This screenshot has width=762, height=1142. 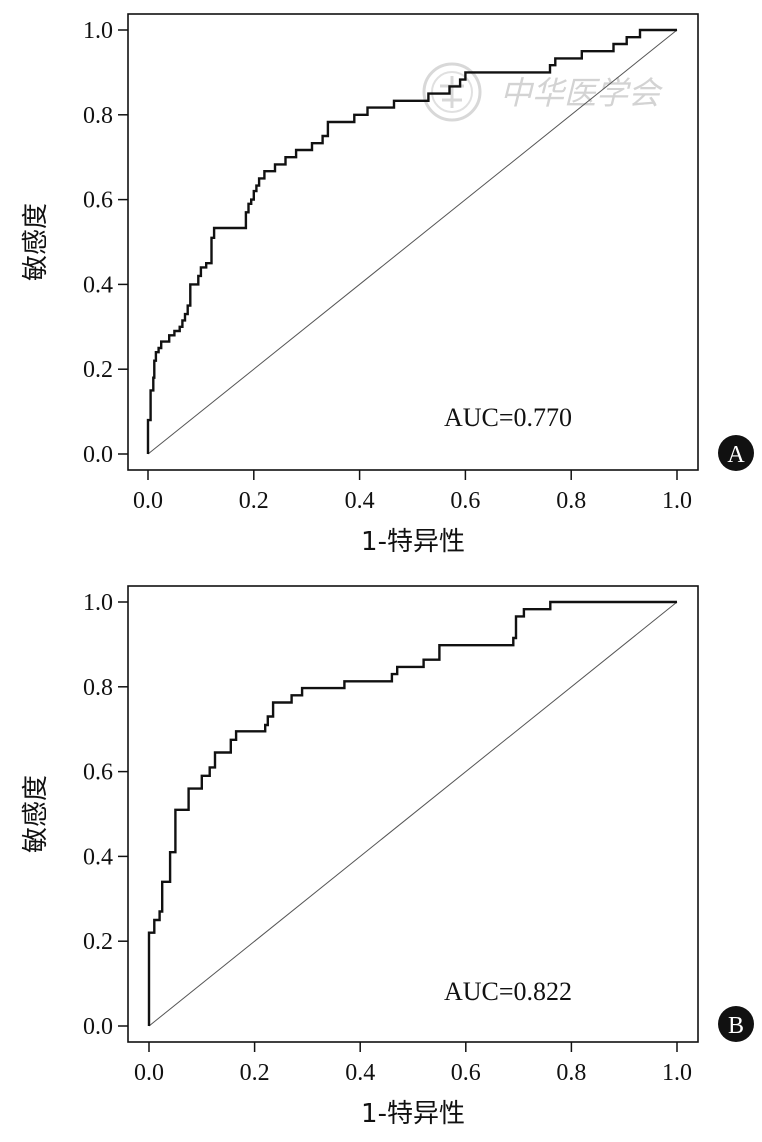 I want to click on panel-badge: B, so click(x=736, y=1024).